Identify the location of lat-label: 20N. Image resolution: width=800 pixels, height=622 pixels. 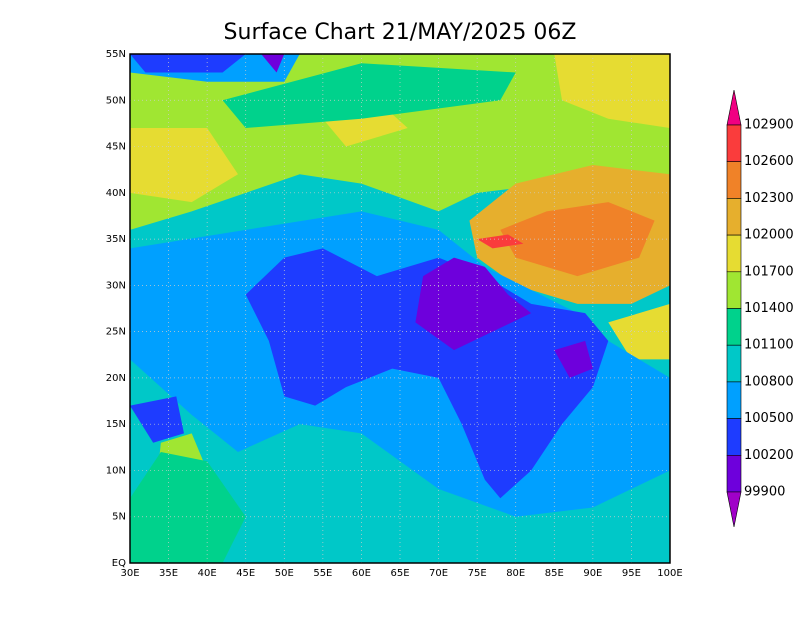
(116, 378).